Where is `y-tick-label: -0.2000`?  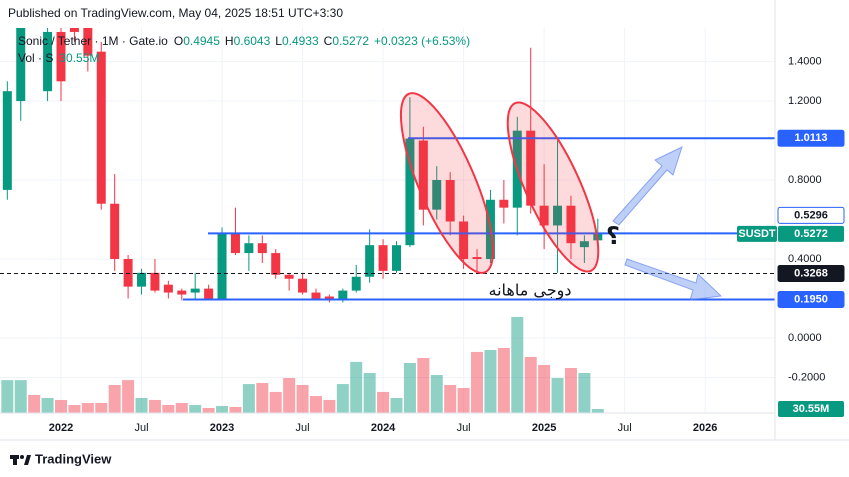 y-tick-label: -0.2000 is located at coordinates (806, 377).